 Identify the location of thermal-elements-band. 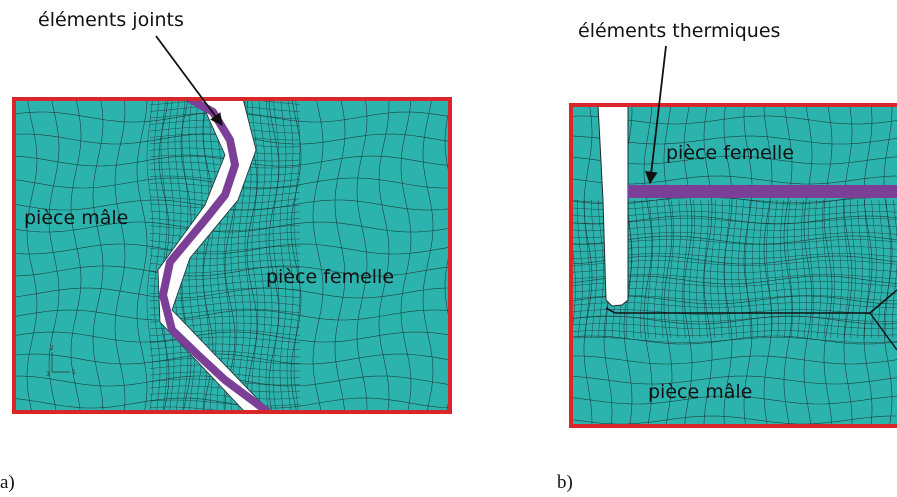
(762, 191).